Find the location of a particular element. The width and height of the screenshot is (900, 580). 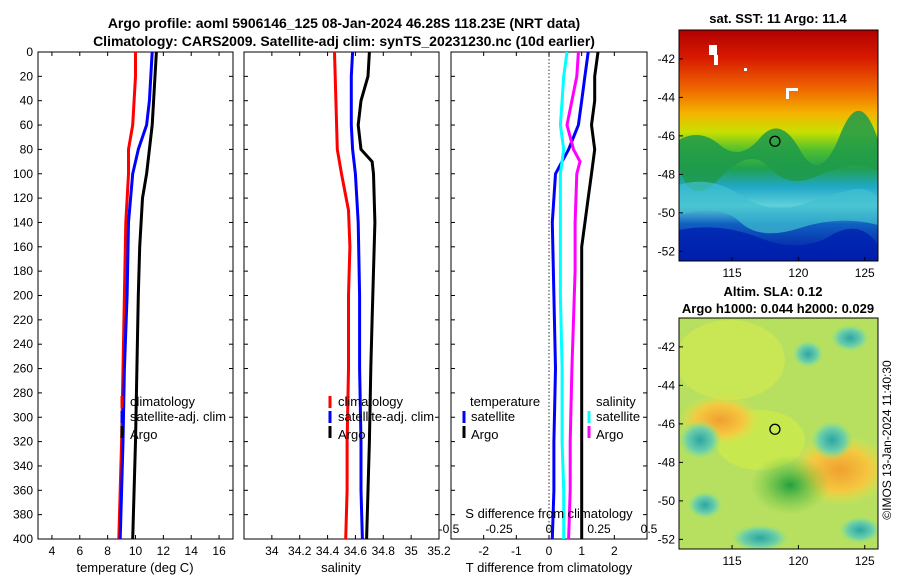

y-tick-label: 140 is located at coordinates (23, 222).